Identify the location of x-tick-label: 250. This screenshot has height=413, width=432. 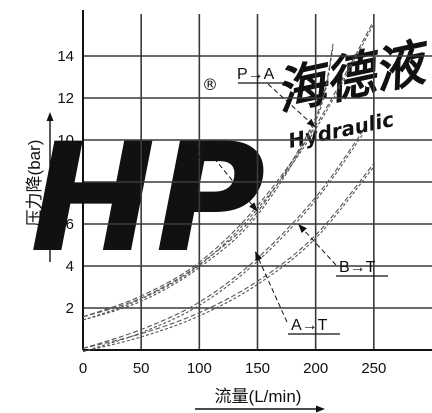
(373, 368).